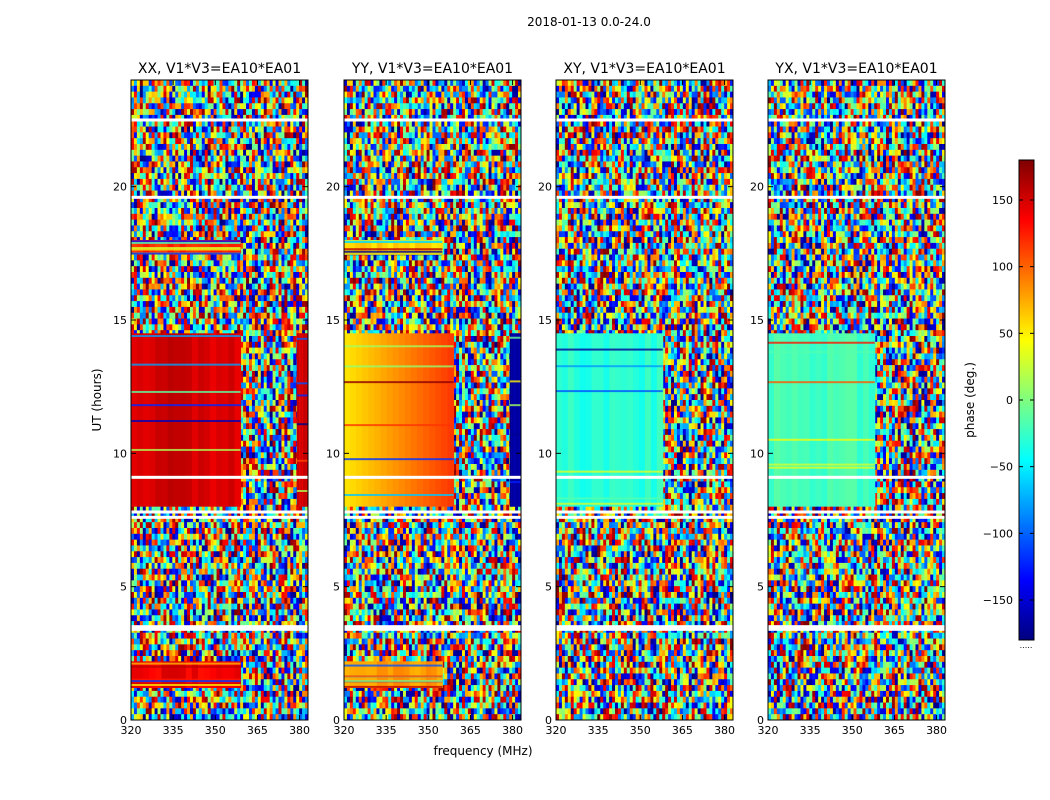 The image size is (1050, 800). Describe the element at coordinates (432, 69) in the screenshot. I see `panel-title: YY, V1*V3=EA10*EA01` at that location.